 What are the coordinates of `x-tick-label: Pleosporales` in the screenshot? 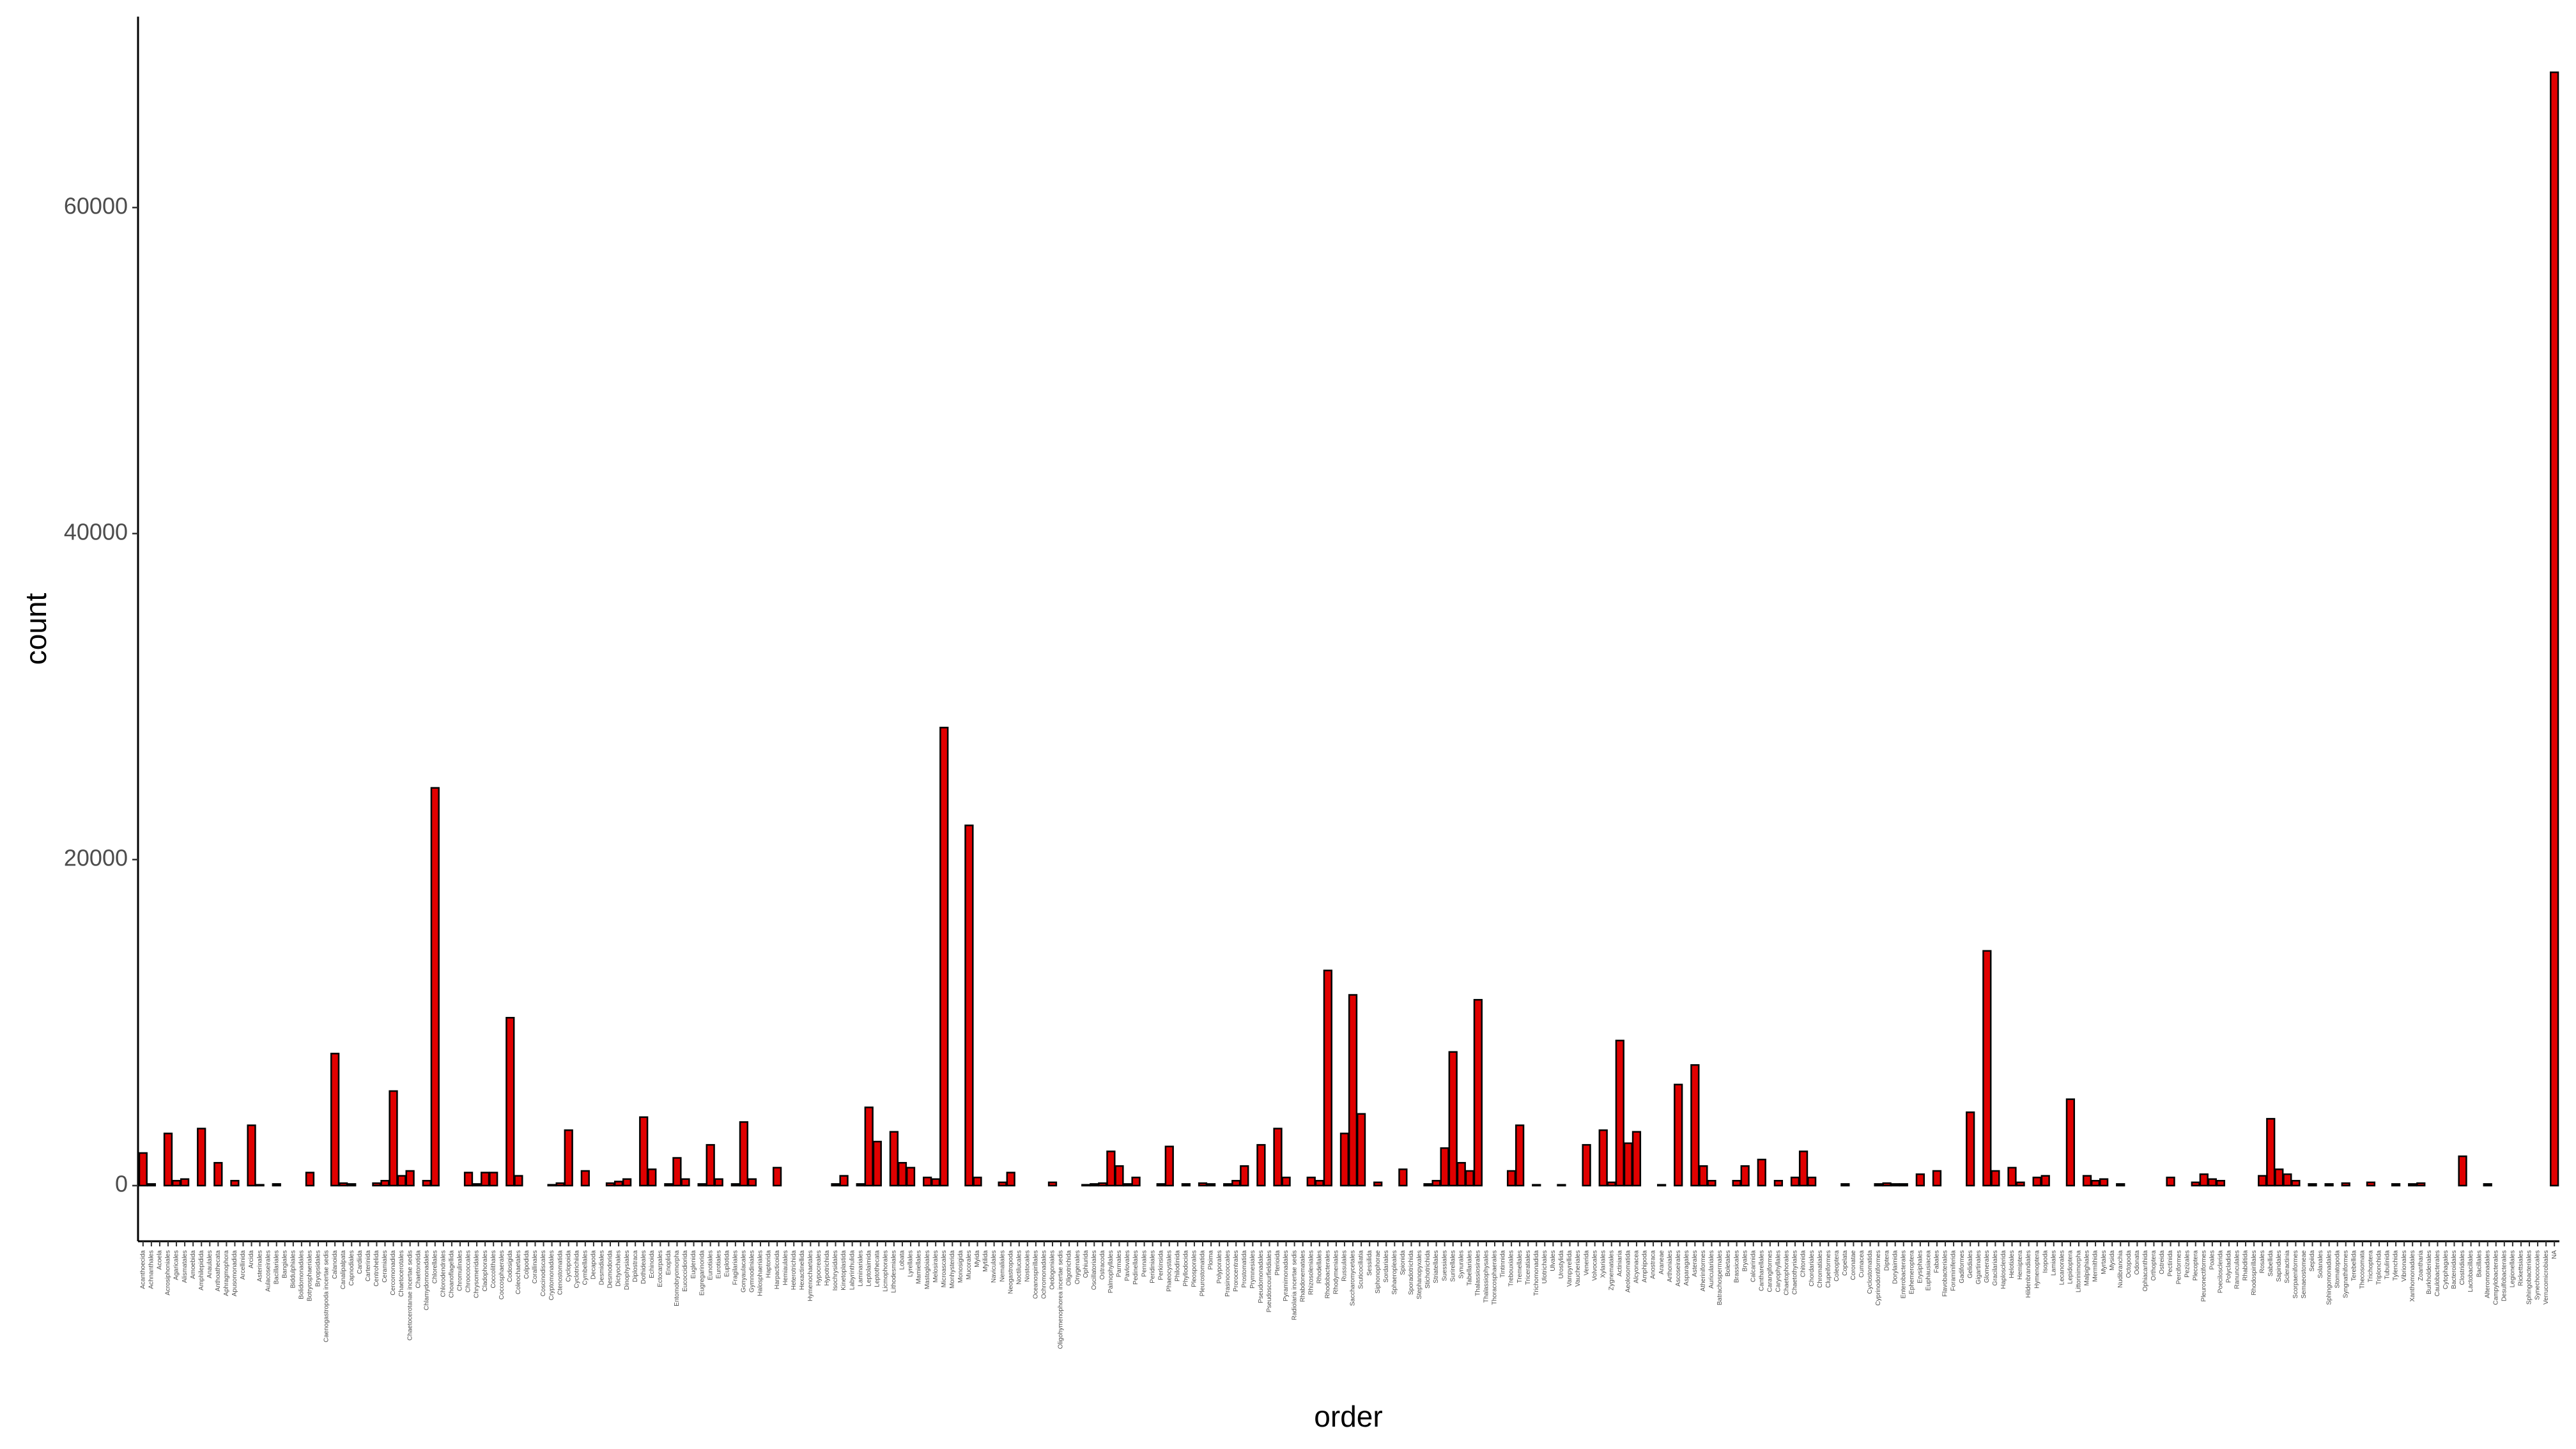 It's located at (1194, 1268).